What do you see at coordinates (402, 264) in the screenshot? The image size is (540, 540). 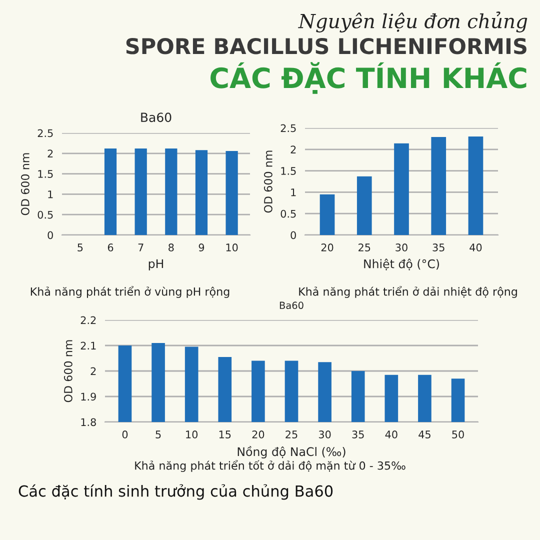 I see `x-axis-title: Nhiệt độ (°C)` at bounding box center [402, 264].